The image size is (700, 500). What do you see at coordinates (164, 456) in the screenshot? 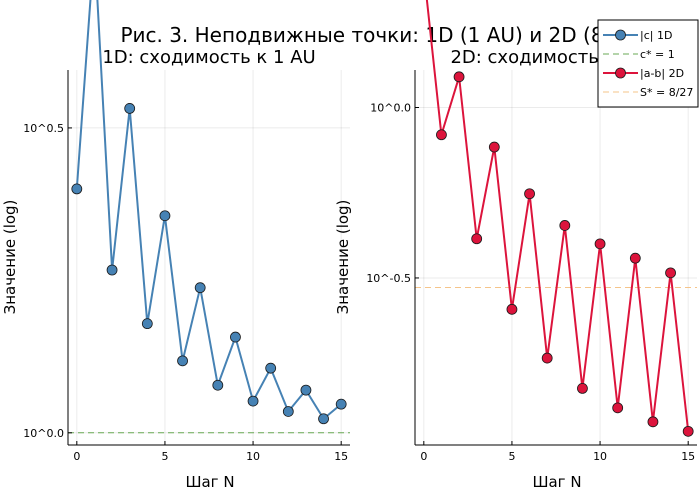
I see `panel-1d-xtick-label: 5` at bounding box center [164, 456].